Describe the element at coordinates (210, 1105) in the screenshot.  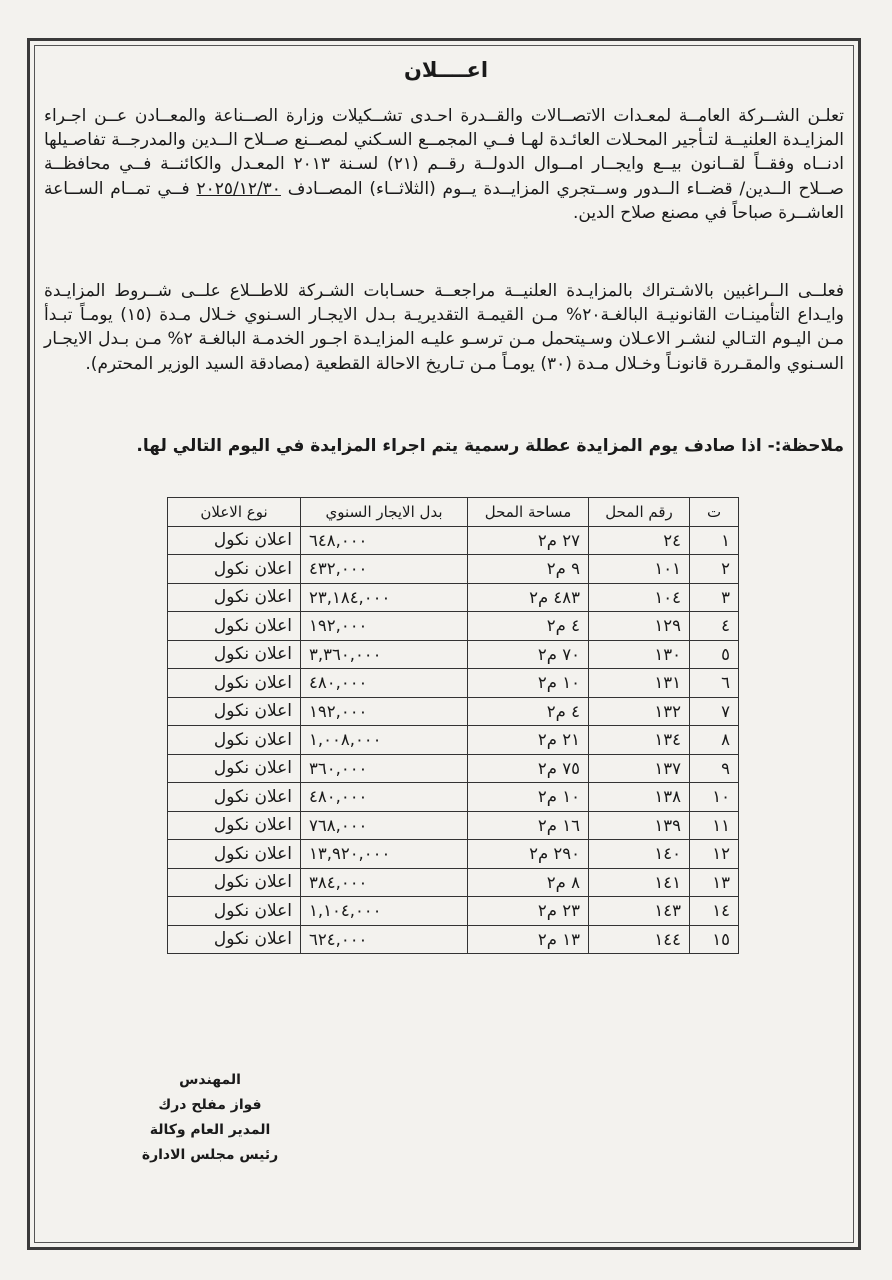
I see `signature-name: فواز مفلح درك` at that location.